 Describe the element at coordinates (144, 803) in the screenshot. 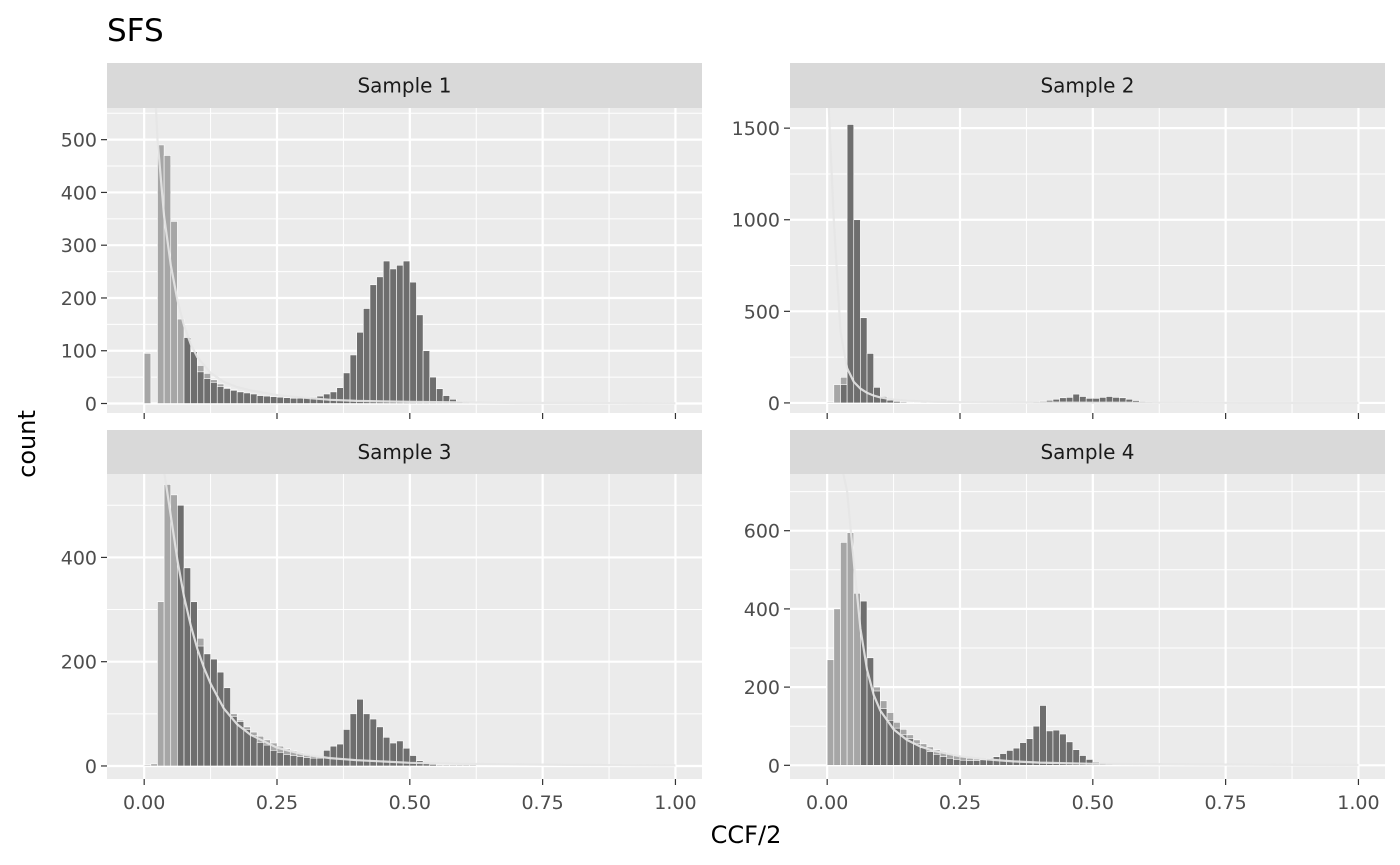

I see `x-tick-label-3: 0.00` at that location.